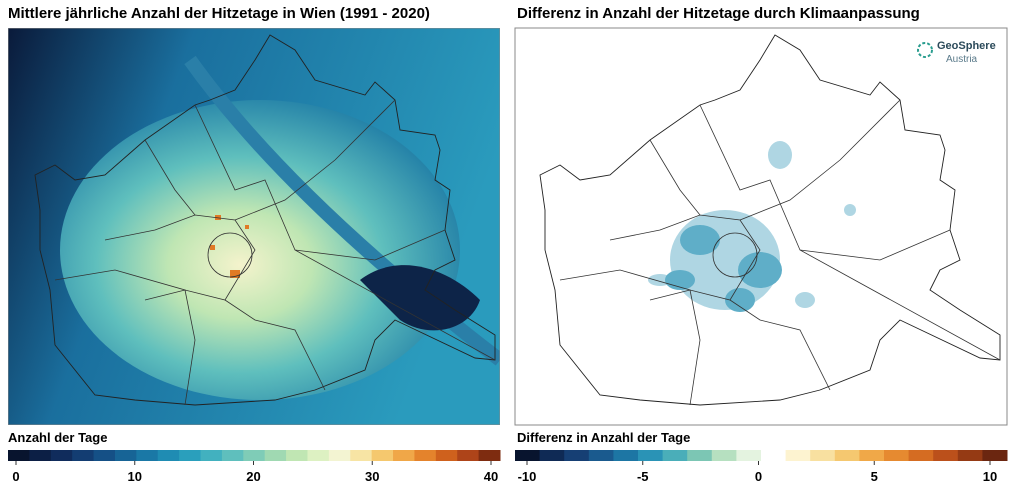 This screenshot has height=492, width=1017. I want to click on colorbar: -10 -5 0 5 10, so click(761, 467).